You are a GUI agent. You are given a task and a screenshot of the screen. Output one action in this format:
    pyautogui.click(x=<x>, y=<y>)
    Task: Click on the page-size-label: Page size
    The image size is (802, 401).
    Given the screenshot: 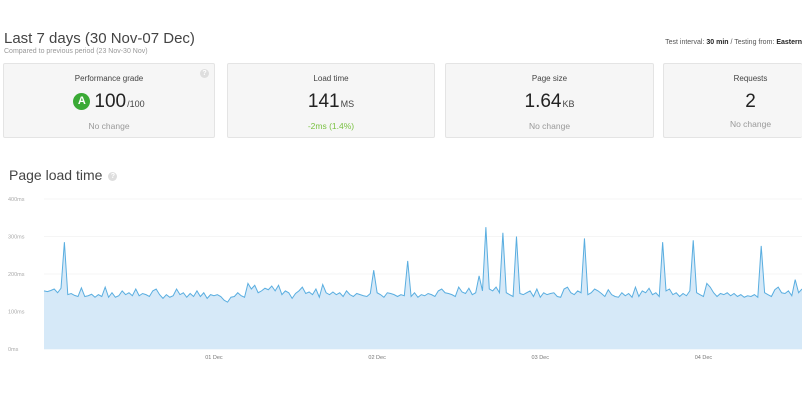 What is the action you would take?
    pyautogui.click(x=549, y=78)
    